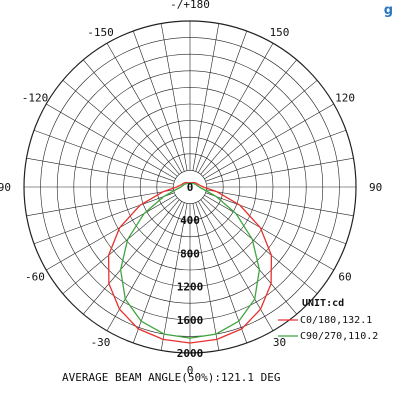  I want to click on angle-label: 0, so click(190, 370).